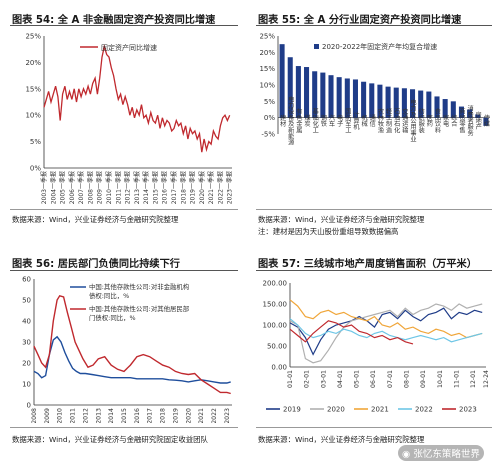  What do you see at coordinates (81, 187) in the screenshot?
I see `x-tick-label: 2007一季报` at bounding box center [81, 187].